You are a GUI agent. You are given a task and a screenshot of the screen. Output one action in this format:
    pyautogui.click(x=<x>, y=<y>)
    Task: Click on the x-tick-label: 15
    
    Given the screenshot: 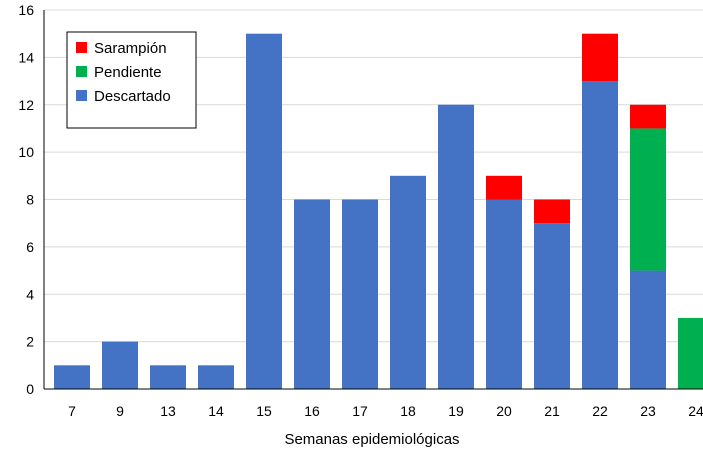 What is the action you would take?
    pyautogui.click(x=264, y=411)
    